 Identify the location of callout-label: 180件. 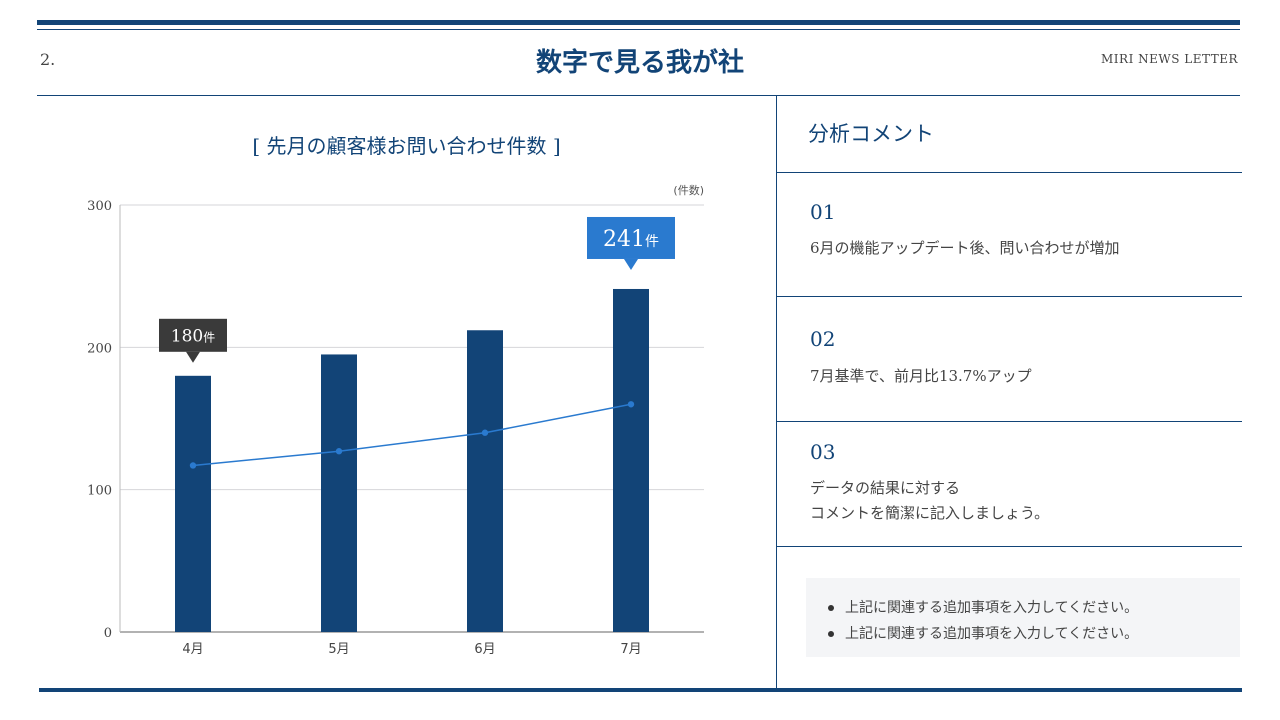
(193, 336).